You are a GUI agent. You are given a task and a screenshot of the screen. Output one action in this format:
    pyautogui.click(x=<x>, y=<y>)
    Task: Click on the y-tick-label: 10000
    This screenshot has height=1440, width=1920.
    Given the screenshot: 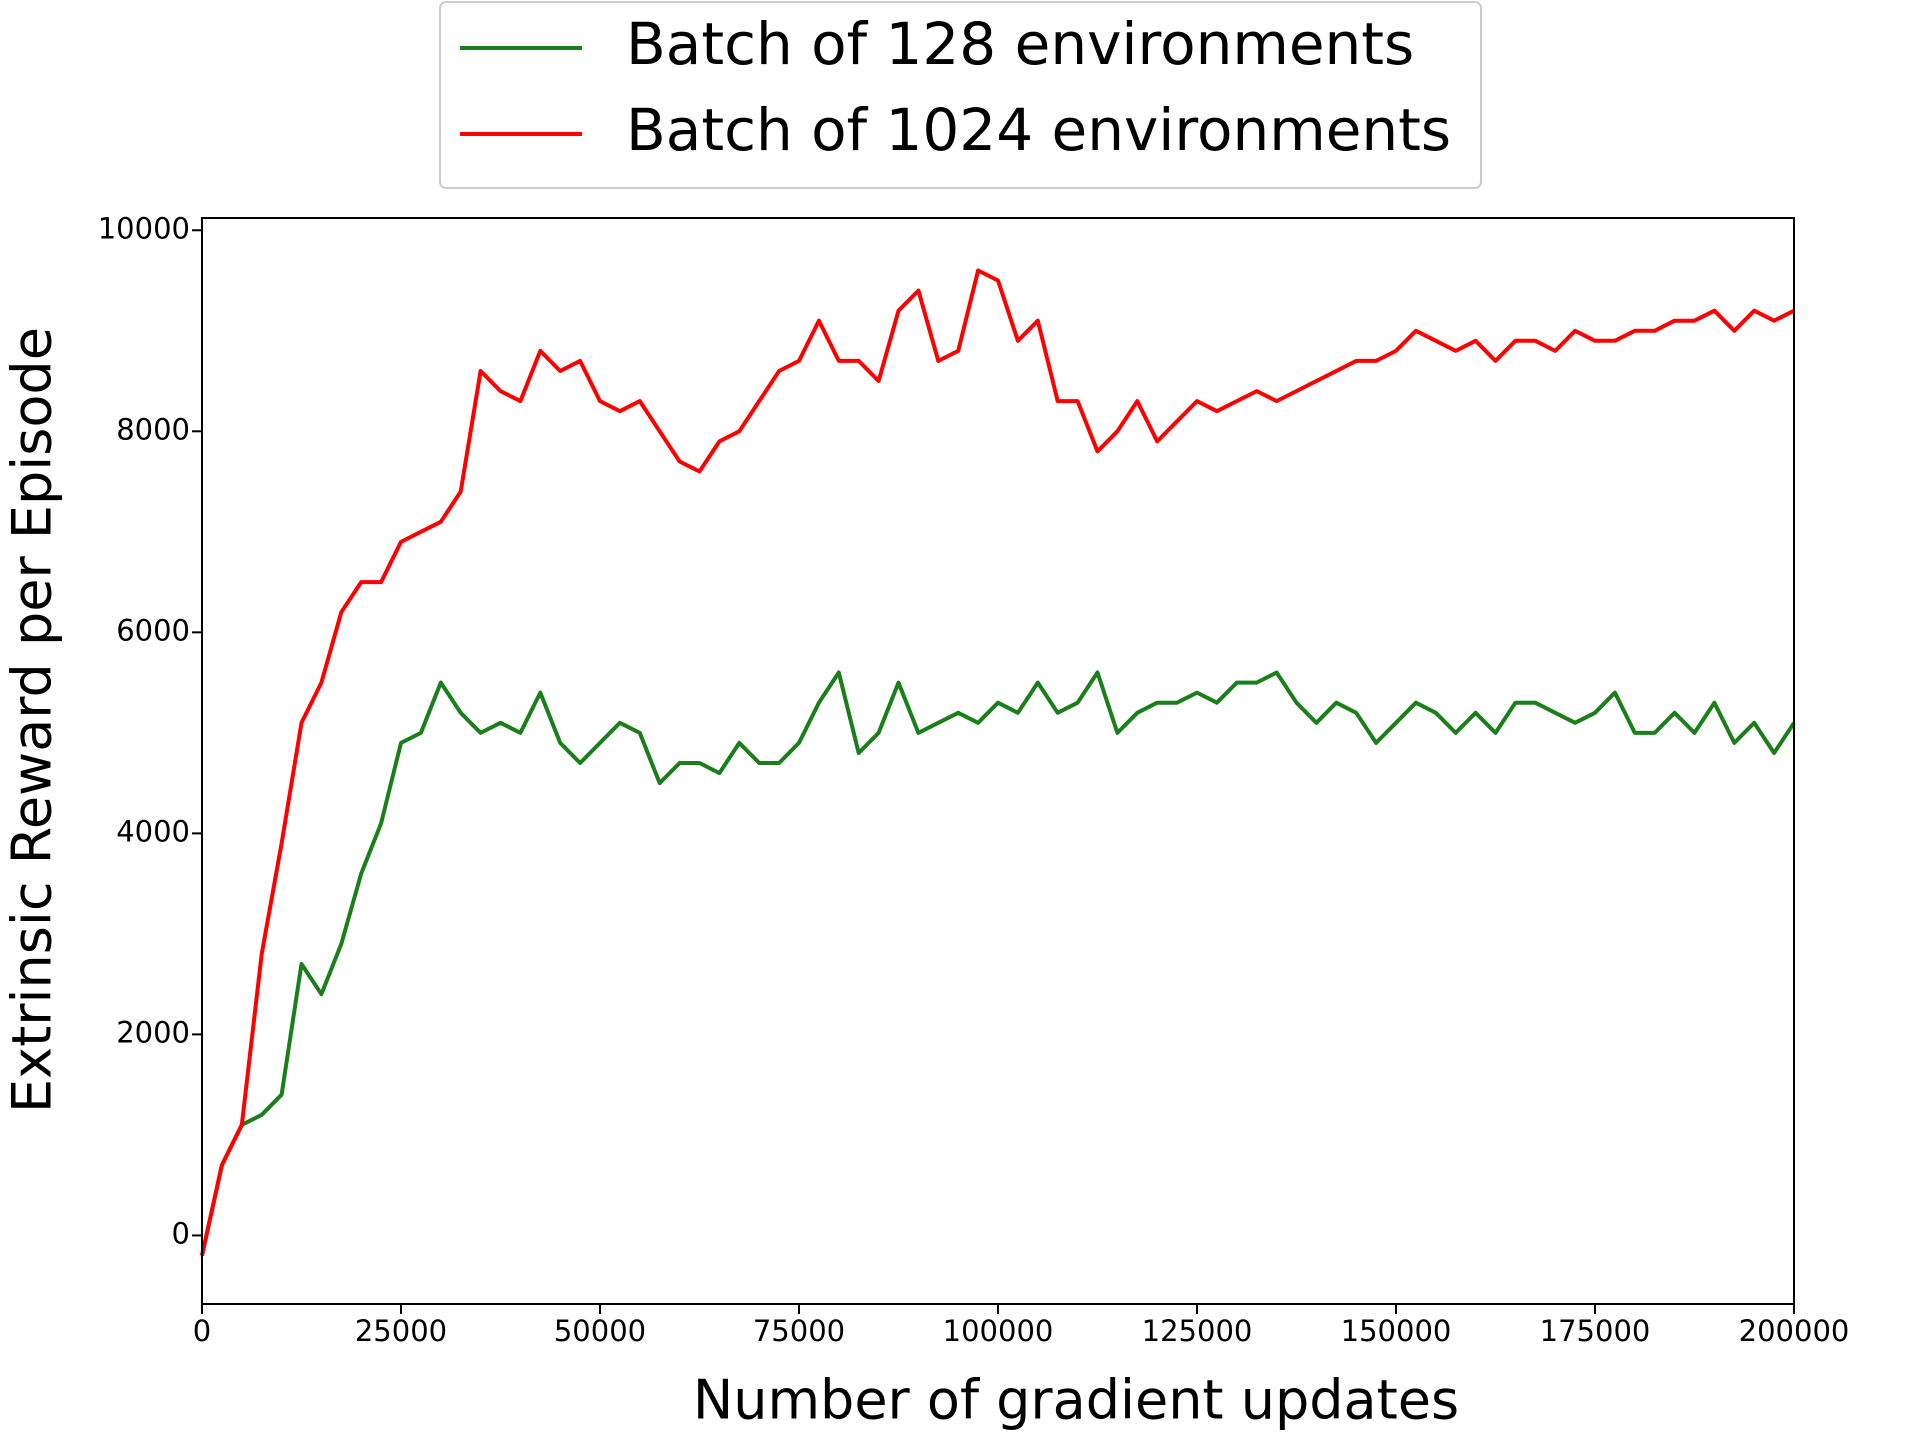 What is the action you would take?
    pyautogui.click(x=144, y=228)
    